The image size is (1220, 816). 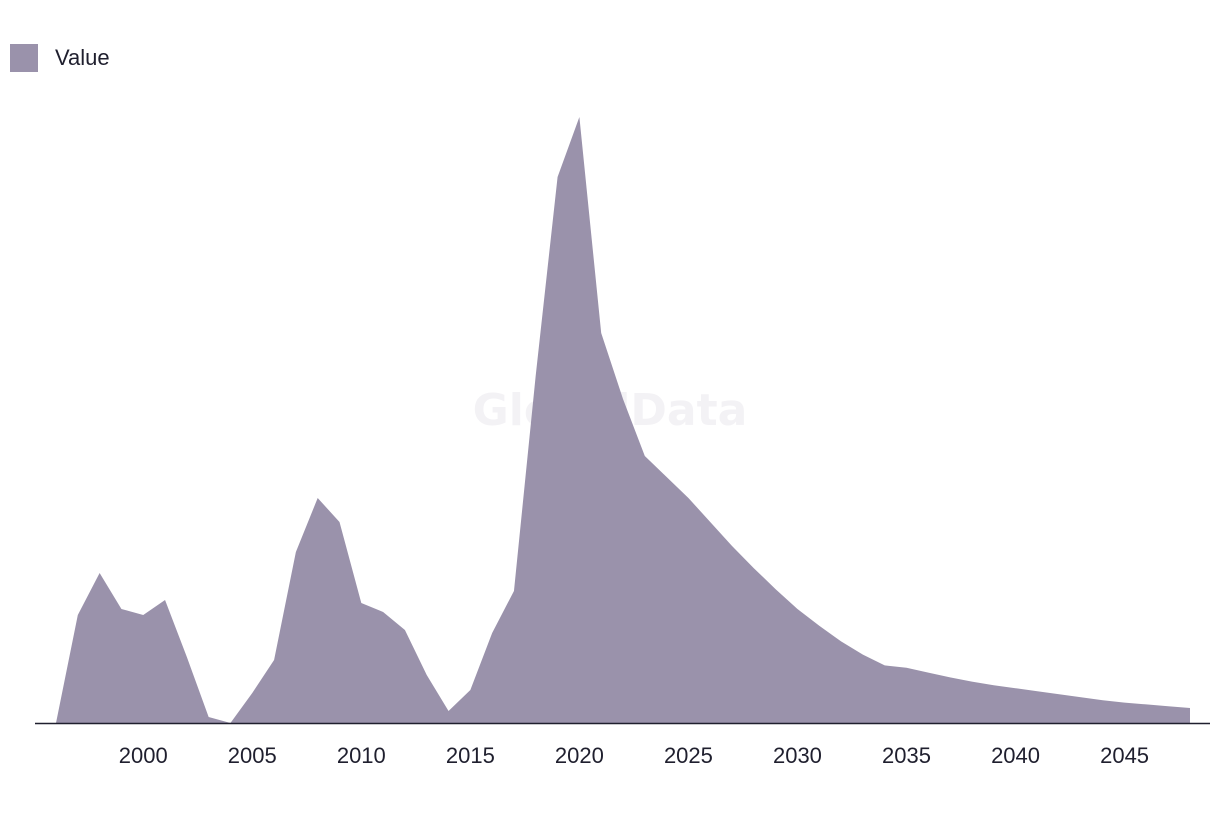 What do you see at coordinates (1124, 755) in the screenshot?
I see `x-tick-label-2045: 2045` at bounding box center [1124, 755].